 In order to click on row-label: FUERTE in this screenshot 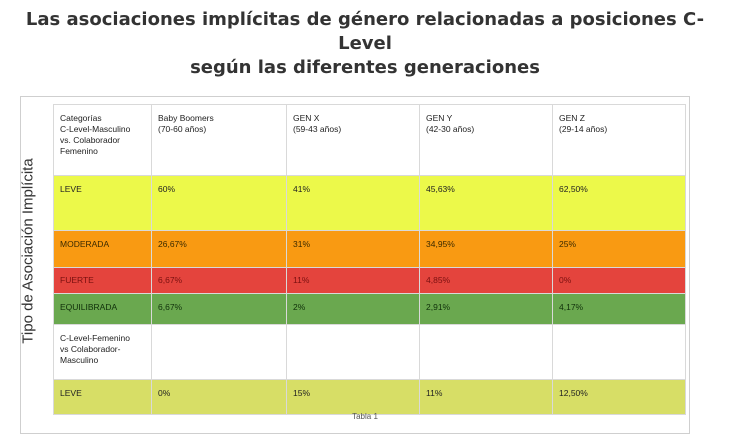, I will do `click(102, 280)`.